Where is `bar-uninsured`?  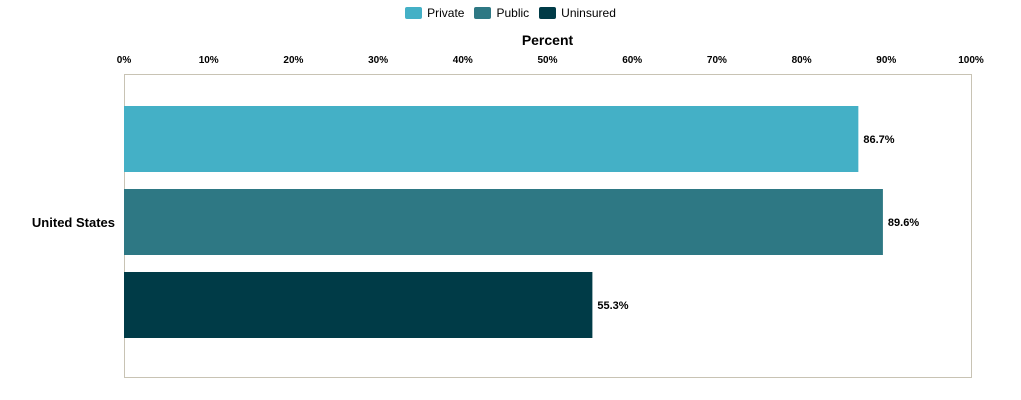
bar-uninsured is located at coordinates (358, 305).